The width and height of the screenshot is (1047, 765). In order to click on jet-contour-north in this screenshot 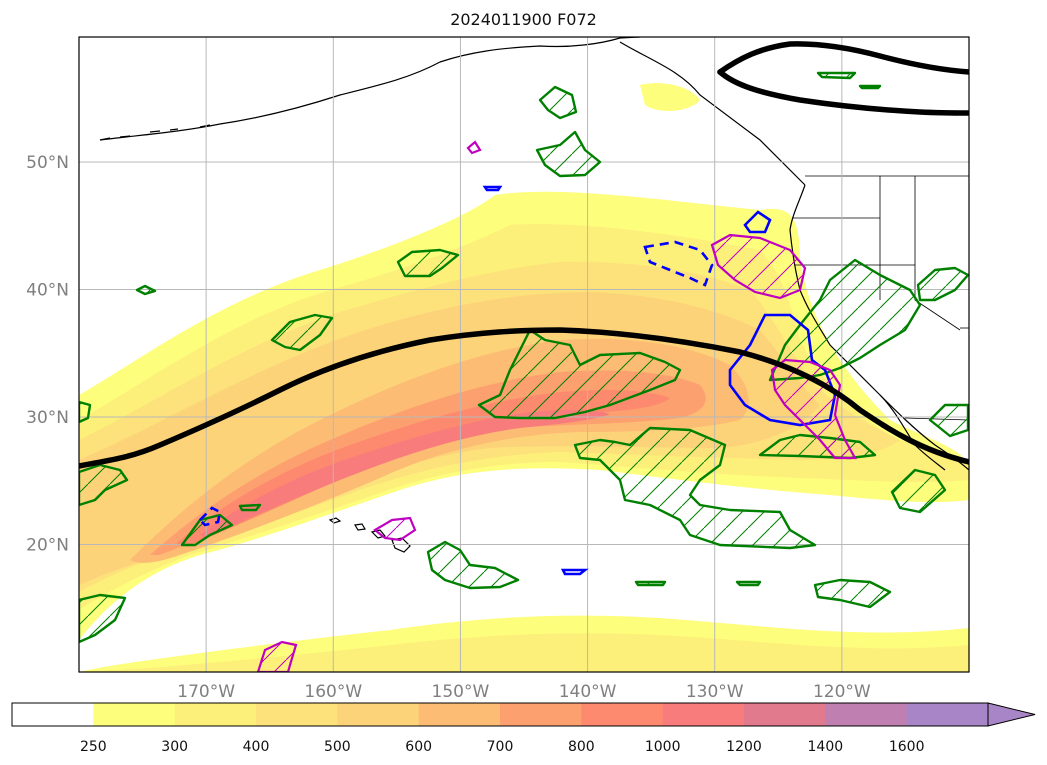, I will do `click(843, 58)`.